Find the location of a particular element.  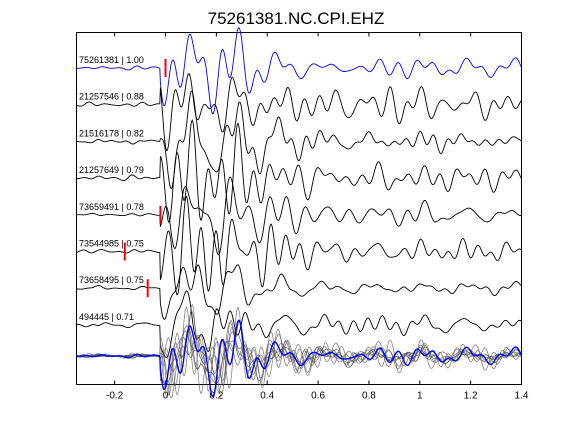

x-tick-label: 1.2 is located at coordinates (471, 396).